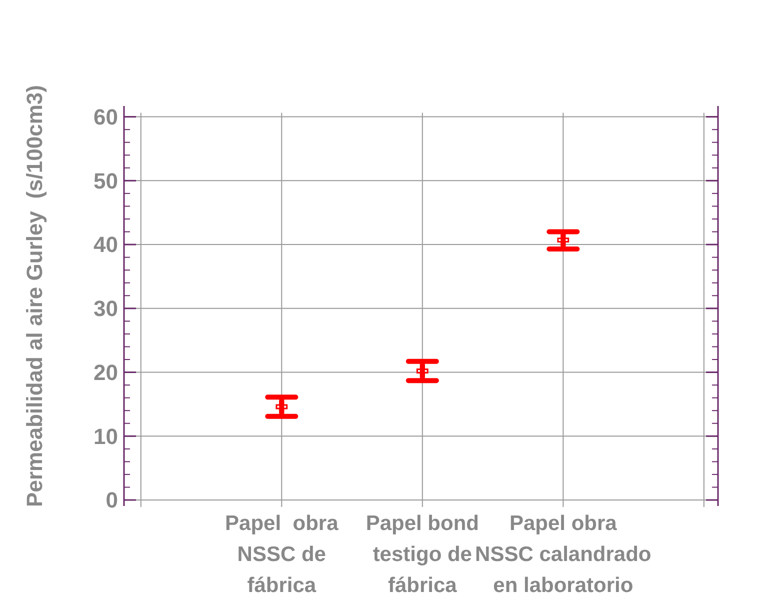 This screenshot has width=766, height=599. I want to click on x-tick-label: Papel obra NSSC de fábrica, so click(282, 554).